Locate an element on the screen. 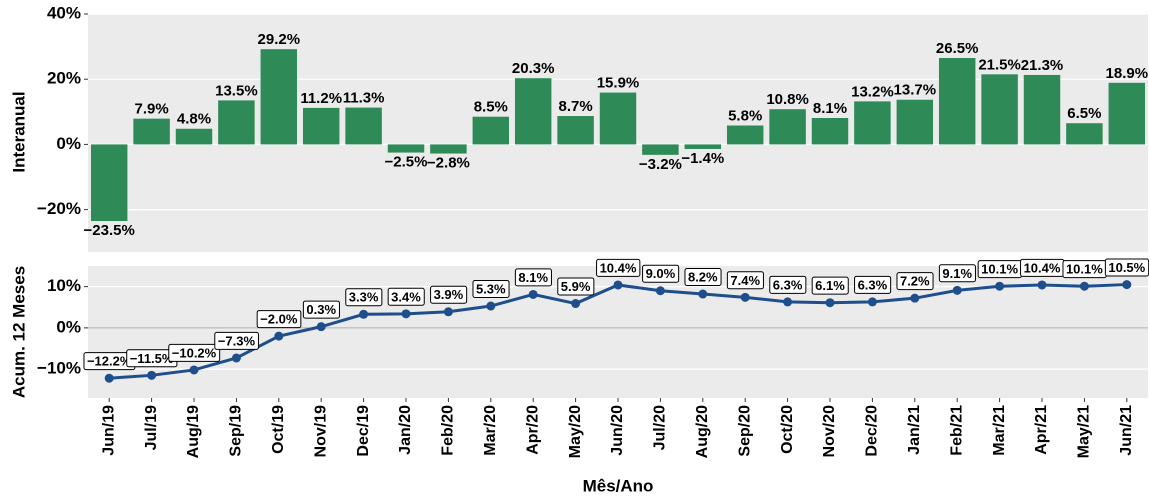 The height and width of the screenshot is (499, 1149). y-tick-label: 40% is located at coordinates (64, 12).